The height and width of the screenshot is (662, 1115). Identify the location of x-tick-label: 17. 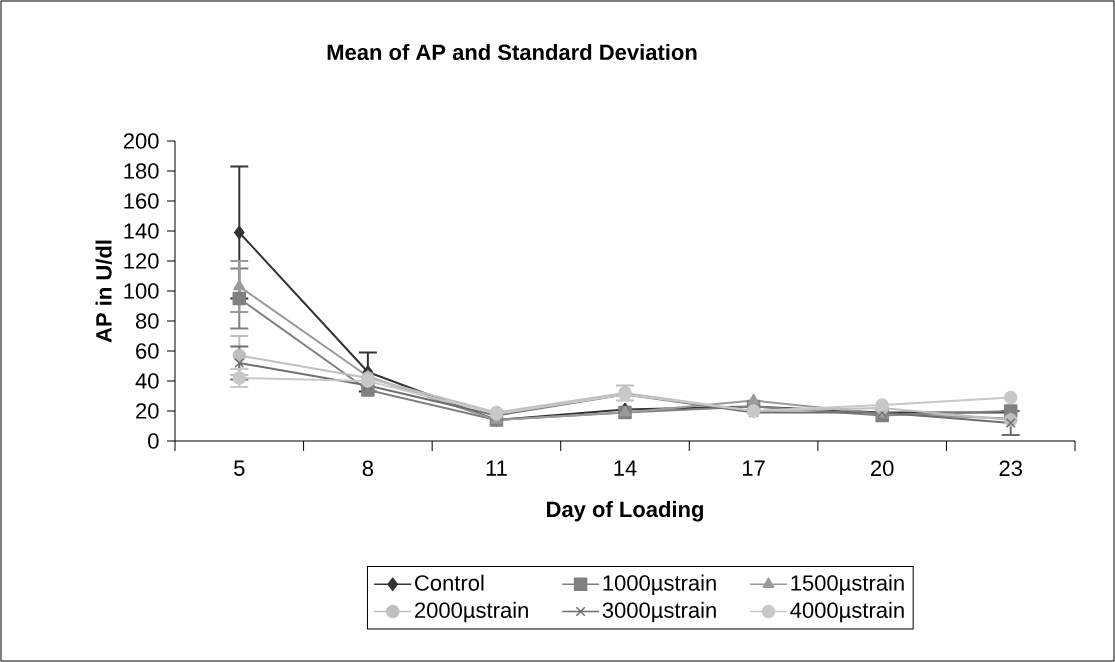
(754, 468).